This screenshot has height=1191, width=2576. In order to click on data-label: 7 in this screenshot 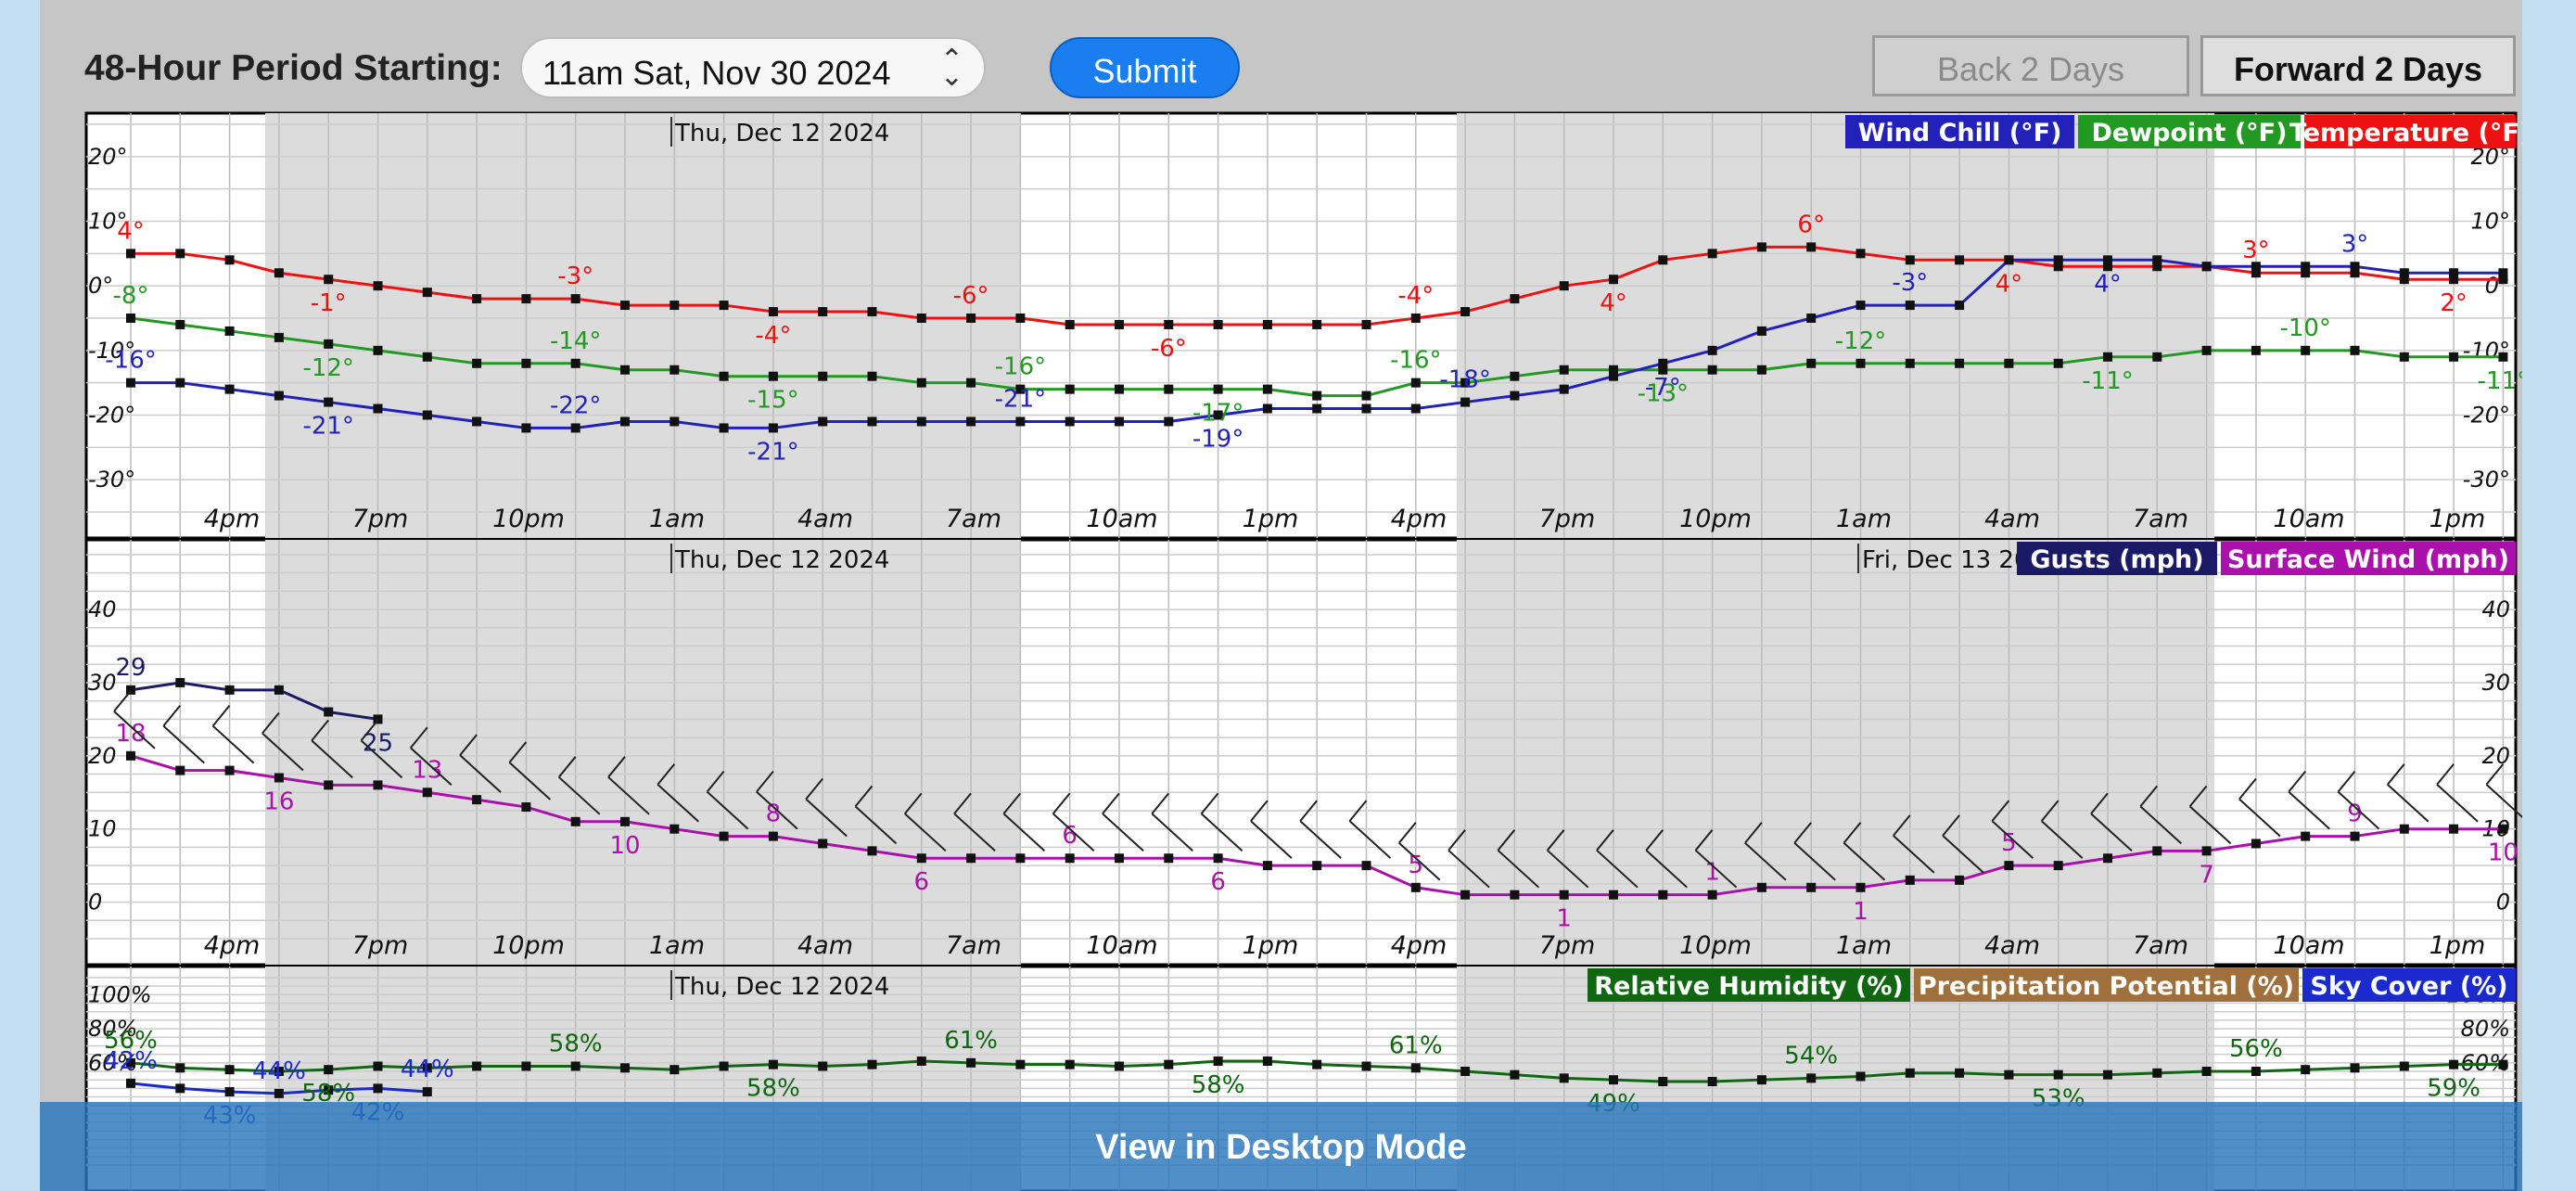, I will do `click(2206, 875)`.